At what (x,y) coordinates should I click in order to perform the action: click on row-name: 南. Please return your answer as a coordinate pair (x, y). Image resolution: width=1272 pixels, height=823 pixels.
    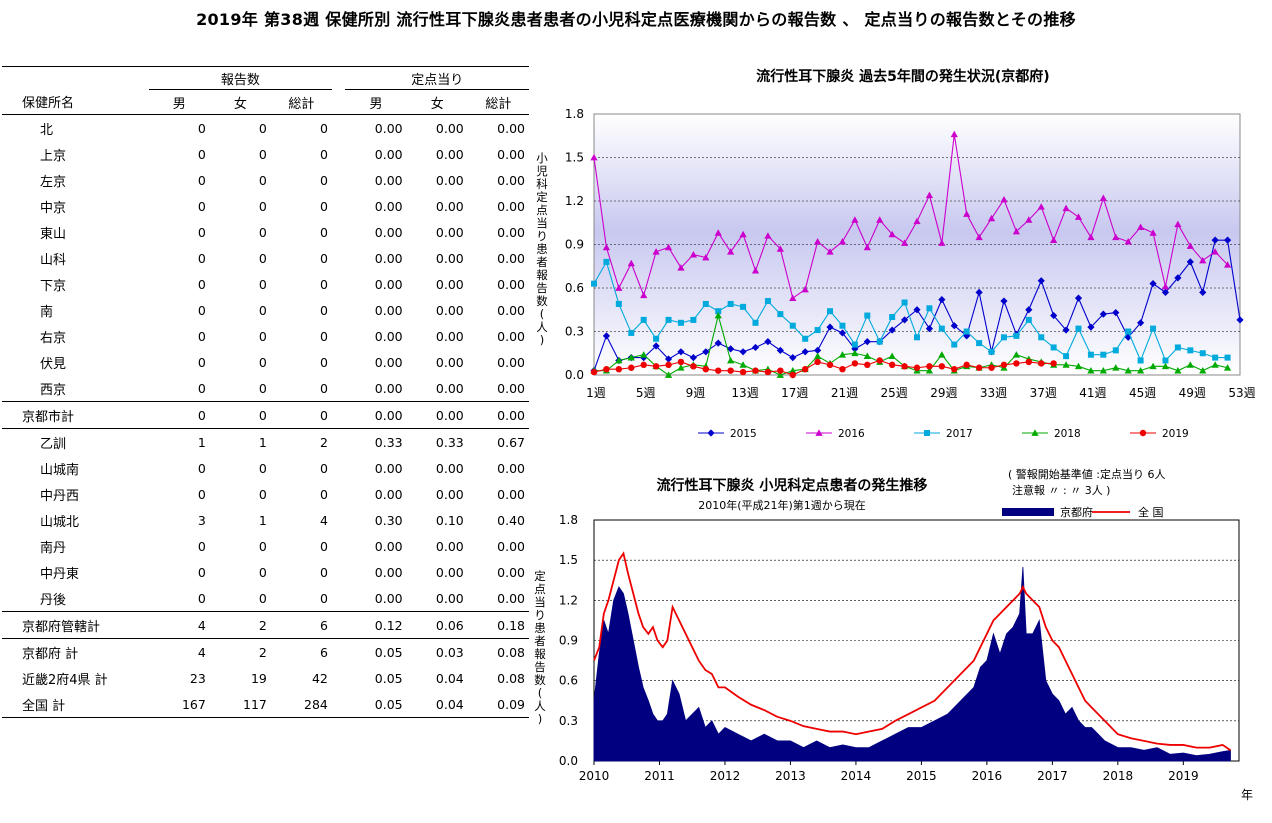
    Looking at the image, I should click on (47, 312).